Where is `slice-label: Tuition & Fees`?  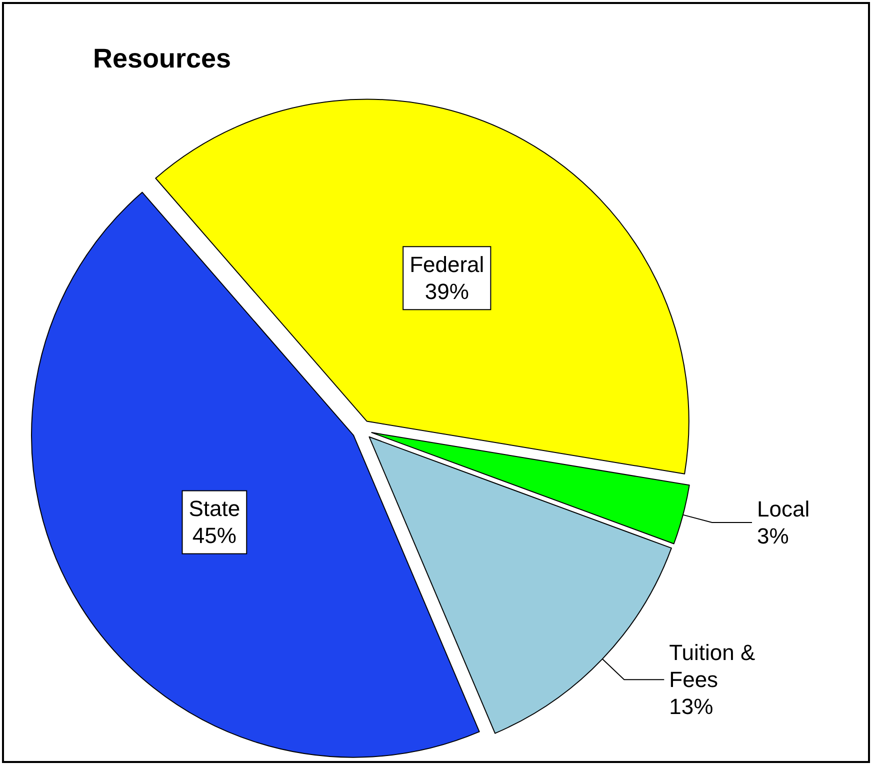 slice-label: Tuition & Fees is located at coordinates (712, 666).